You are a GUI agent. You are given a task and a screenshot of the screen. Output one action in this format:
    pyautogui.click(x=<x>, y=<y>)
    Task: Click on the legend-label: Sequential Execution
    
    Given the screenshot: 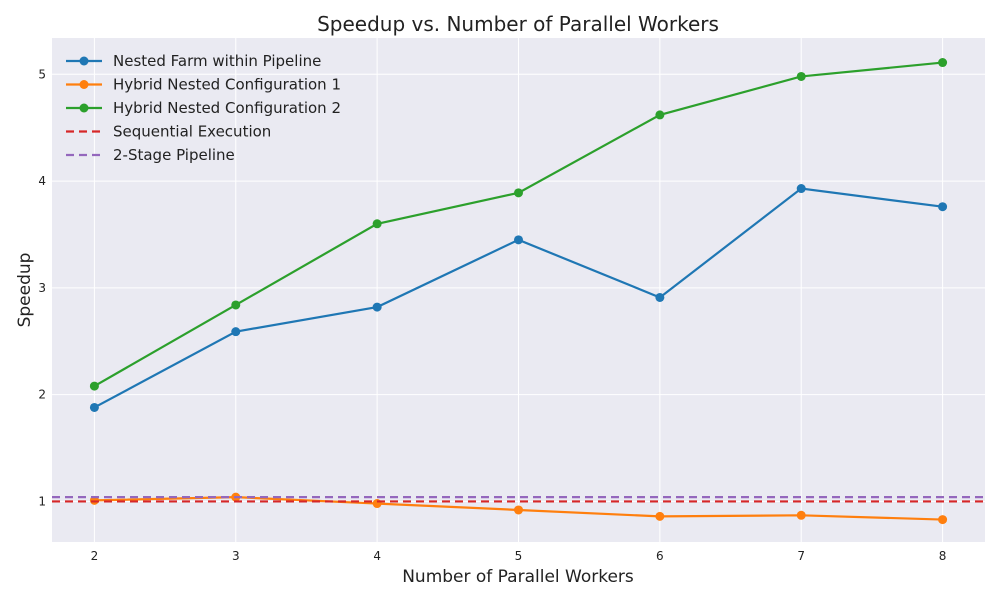 What is the action you would take?
    pyautogui.click(x=192, y=132)
    